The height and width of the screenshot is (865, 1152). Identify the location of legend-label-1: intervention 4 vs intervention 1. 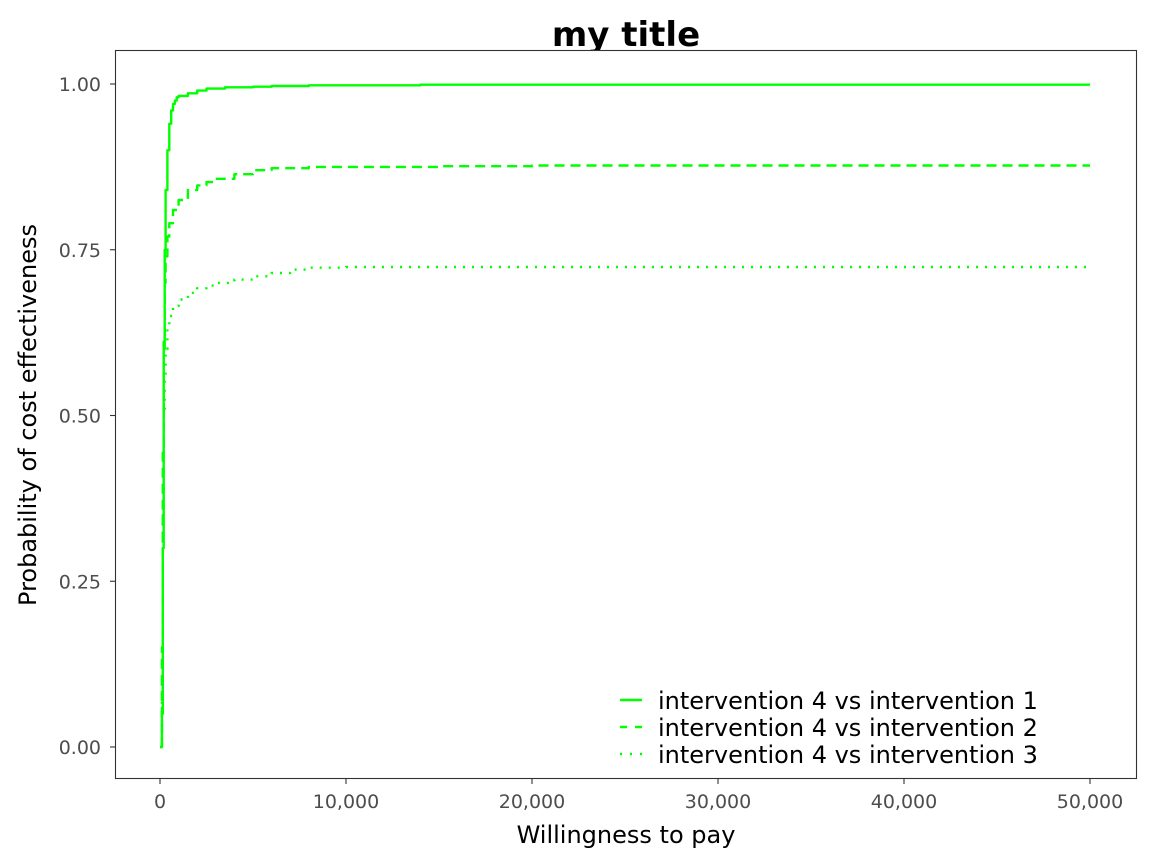
(848, 701).